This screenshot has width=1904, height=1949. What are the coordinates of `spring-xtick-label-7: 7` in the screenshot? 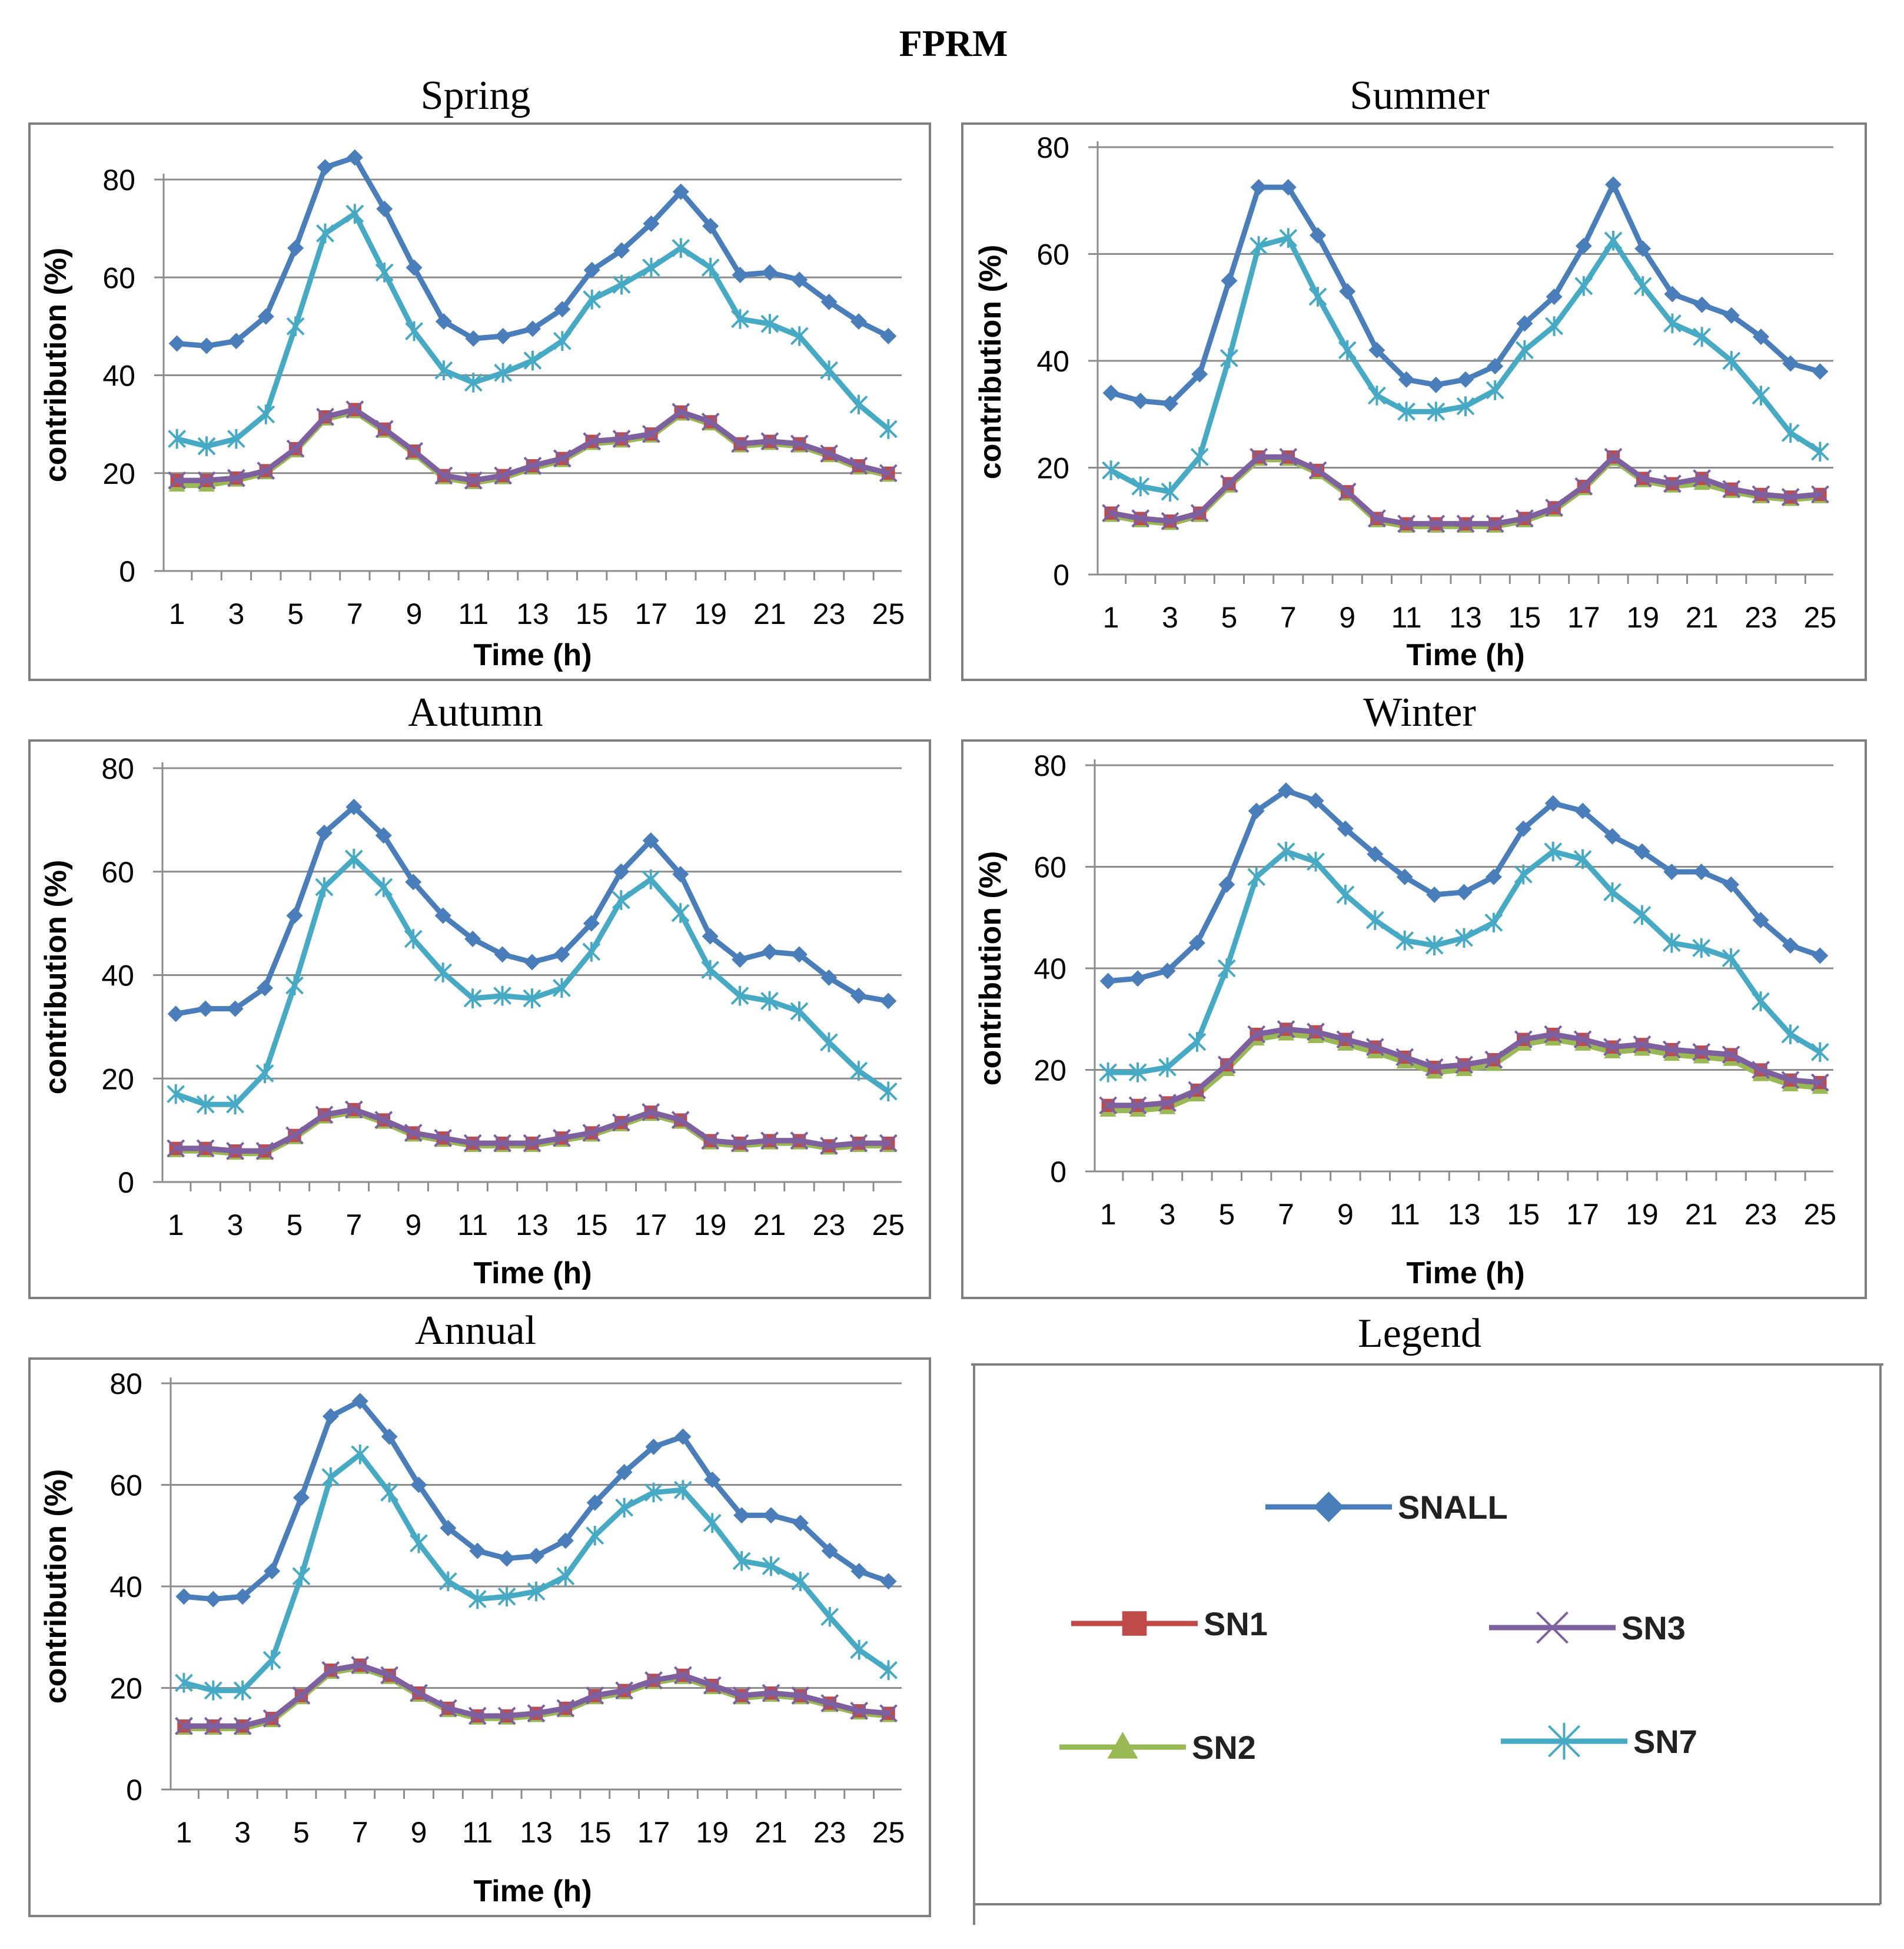 It's located at (355, 613).